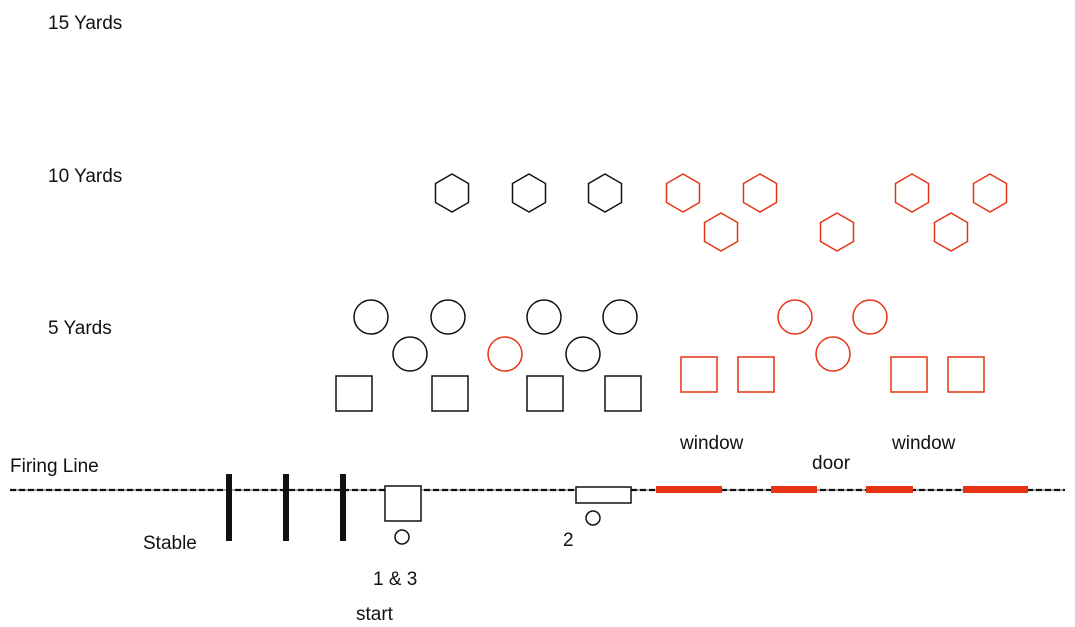 The width and height of the screenshot is (1075, 627). Describe the element at coordinates (620, 335) in the screenshot. I see `circle-targets` at that location.